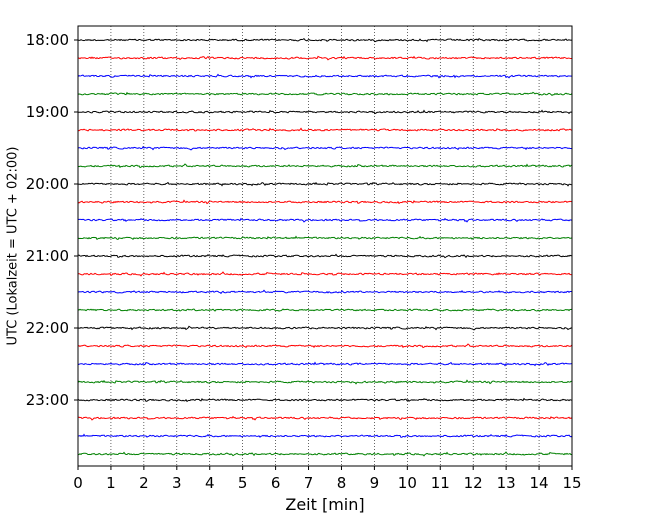 The image size is (650, 520). Describe the element at coordinates (440, 483) in the screenshot. I see `x-tick-label: 11` at that location.